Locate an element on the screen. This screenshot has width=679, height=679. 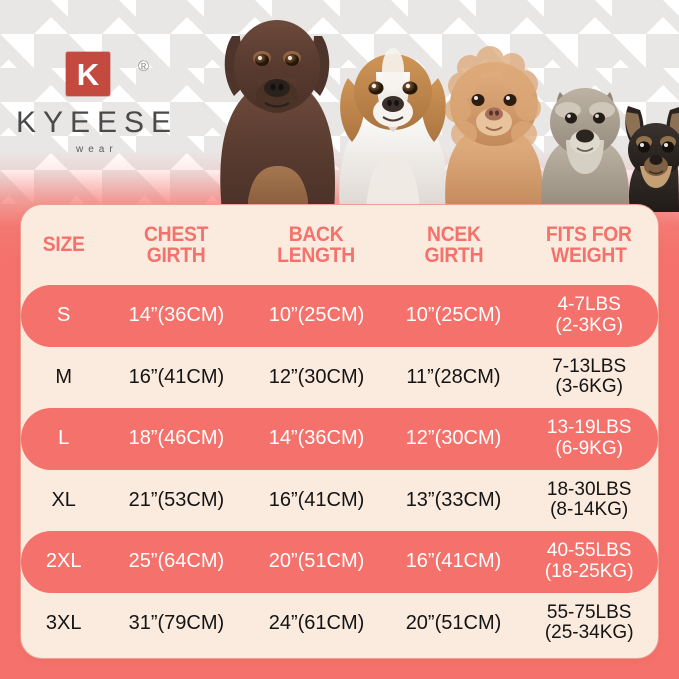
column-header-chest-girth: CHEST GIRTH is located at coordinates (176, 245).